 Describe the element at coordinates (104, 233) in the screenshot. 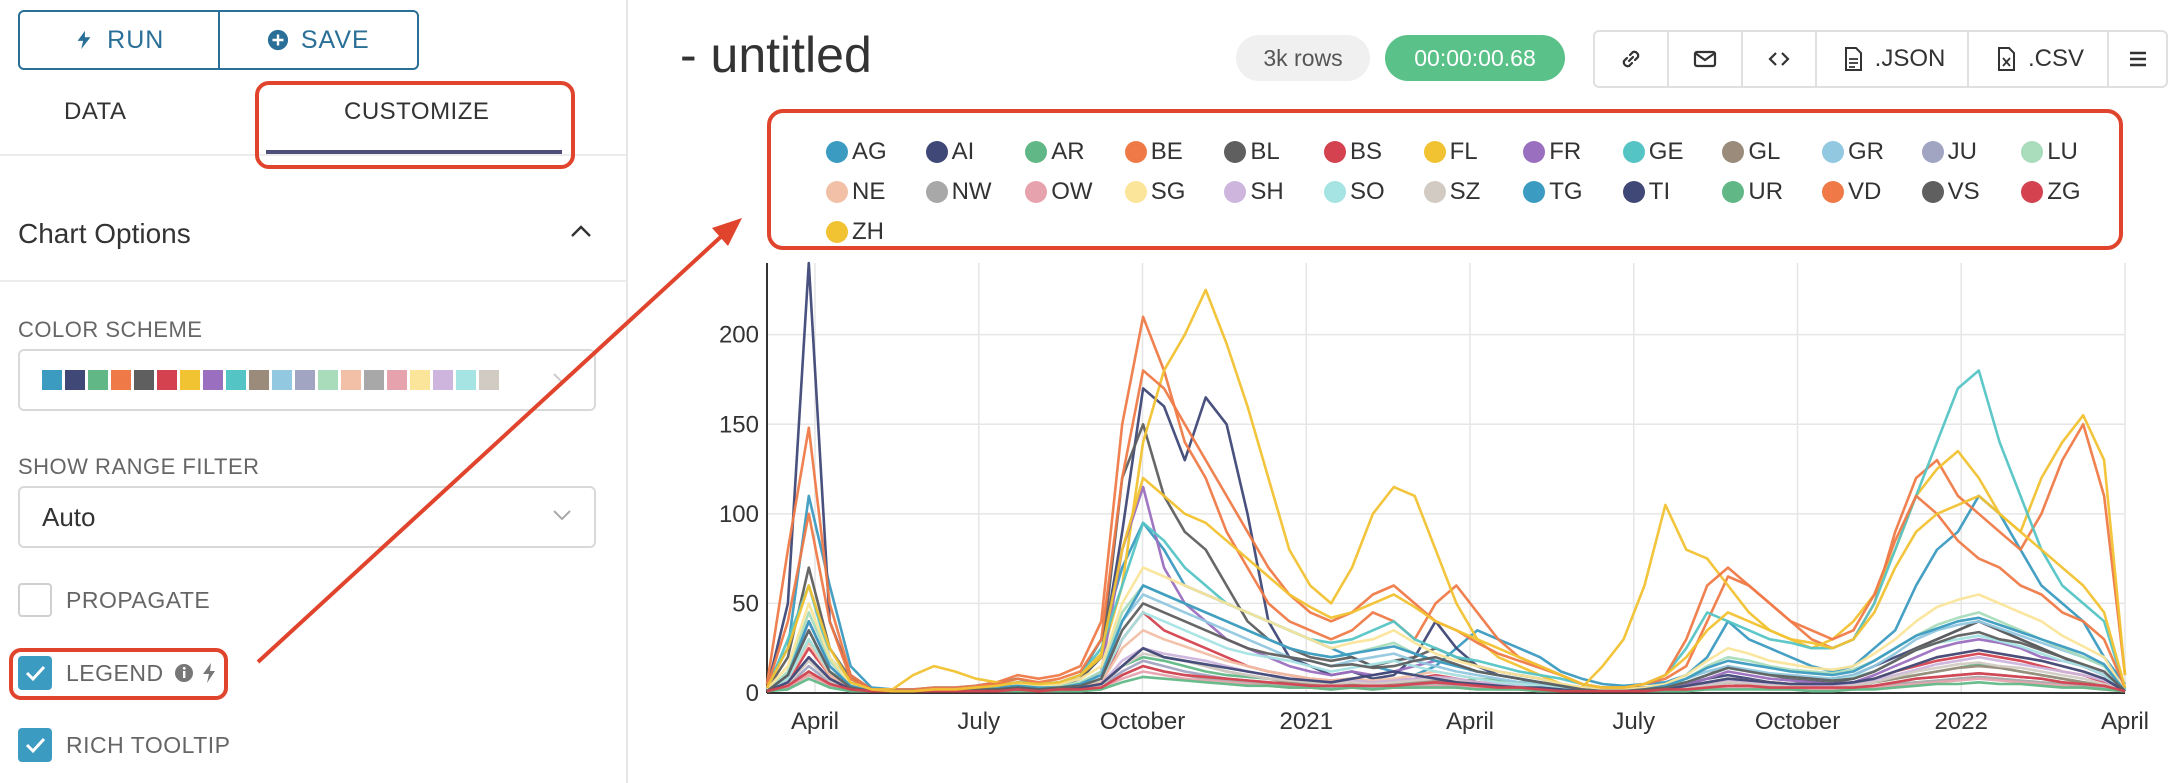

I see `chart-options-title: Chart Options` at that location.